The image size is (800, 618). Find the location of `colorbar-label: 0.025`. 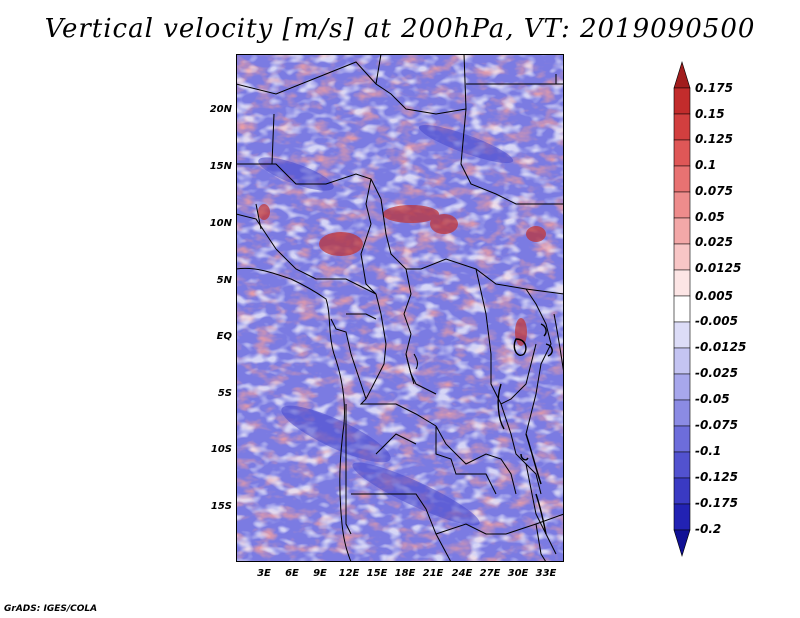

colorbar-label: 0.025 is located at coordinates (714, 242).